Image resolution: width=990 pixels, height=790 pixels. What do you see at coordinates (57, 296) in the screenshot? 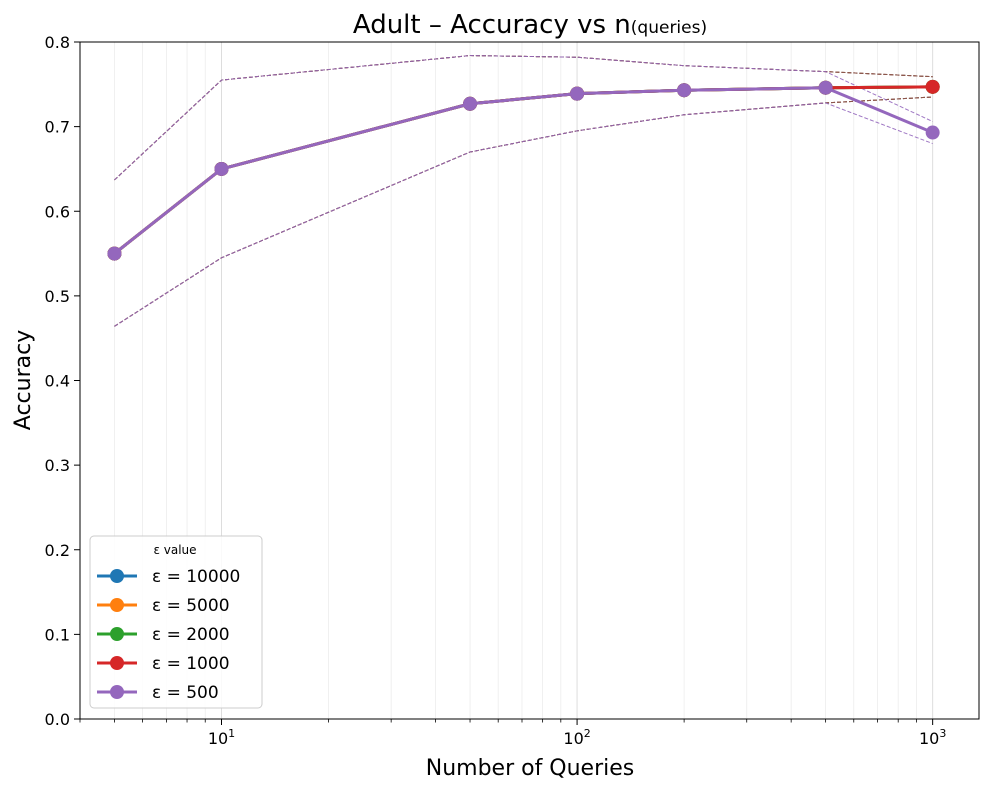
I see `y-tick-label: 0.5` at bounding box center [57, 296].